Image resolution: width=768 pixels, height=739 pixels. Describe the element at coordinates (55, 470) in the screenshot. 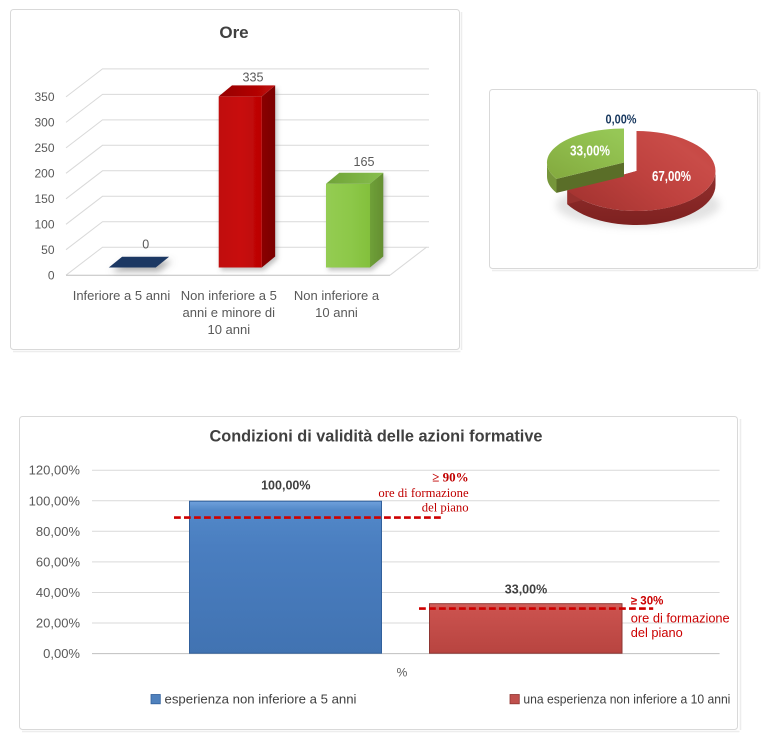

I see `svg-text: 120,00%` at that location.